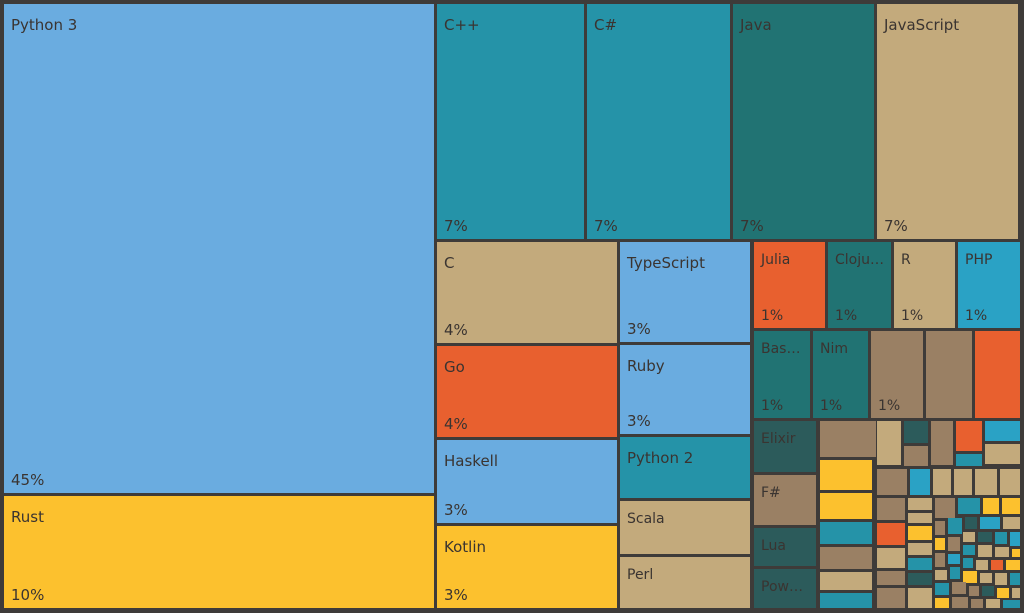 The height and width of the screenshot is (613, 1024). What do you see at coordinates (840, 374) in the screenshot?
I see `tile-nim` at bounding box center [840, 374].